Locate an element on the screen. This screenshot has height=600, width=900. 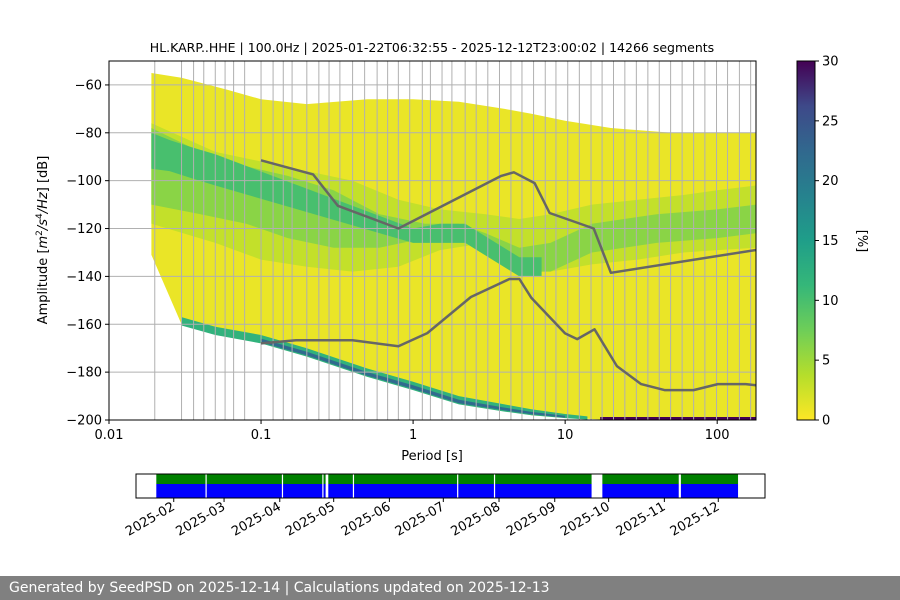
timeline-month-label: 2025-05 is located at coordinates (310, 519).